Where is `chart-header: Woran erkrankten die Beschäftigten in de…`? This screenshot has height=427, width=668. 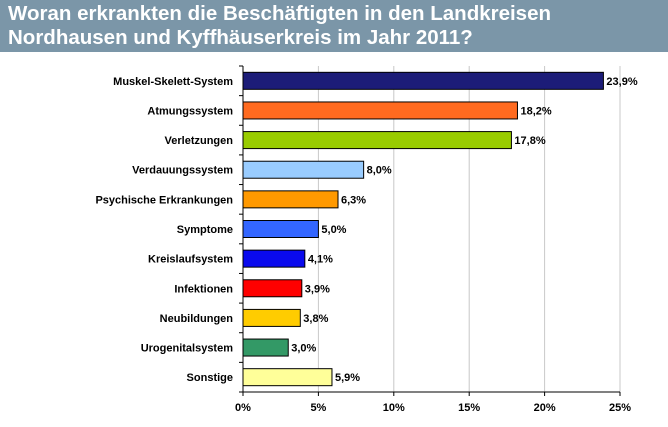 chart-header: Woran erkrankten die Beschäftigten in de… is located at coordinates (334, 26).